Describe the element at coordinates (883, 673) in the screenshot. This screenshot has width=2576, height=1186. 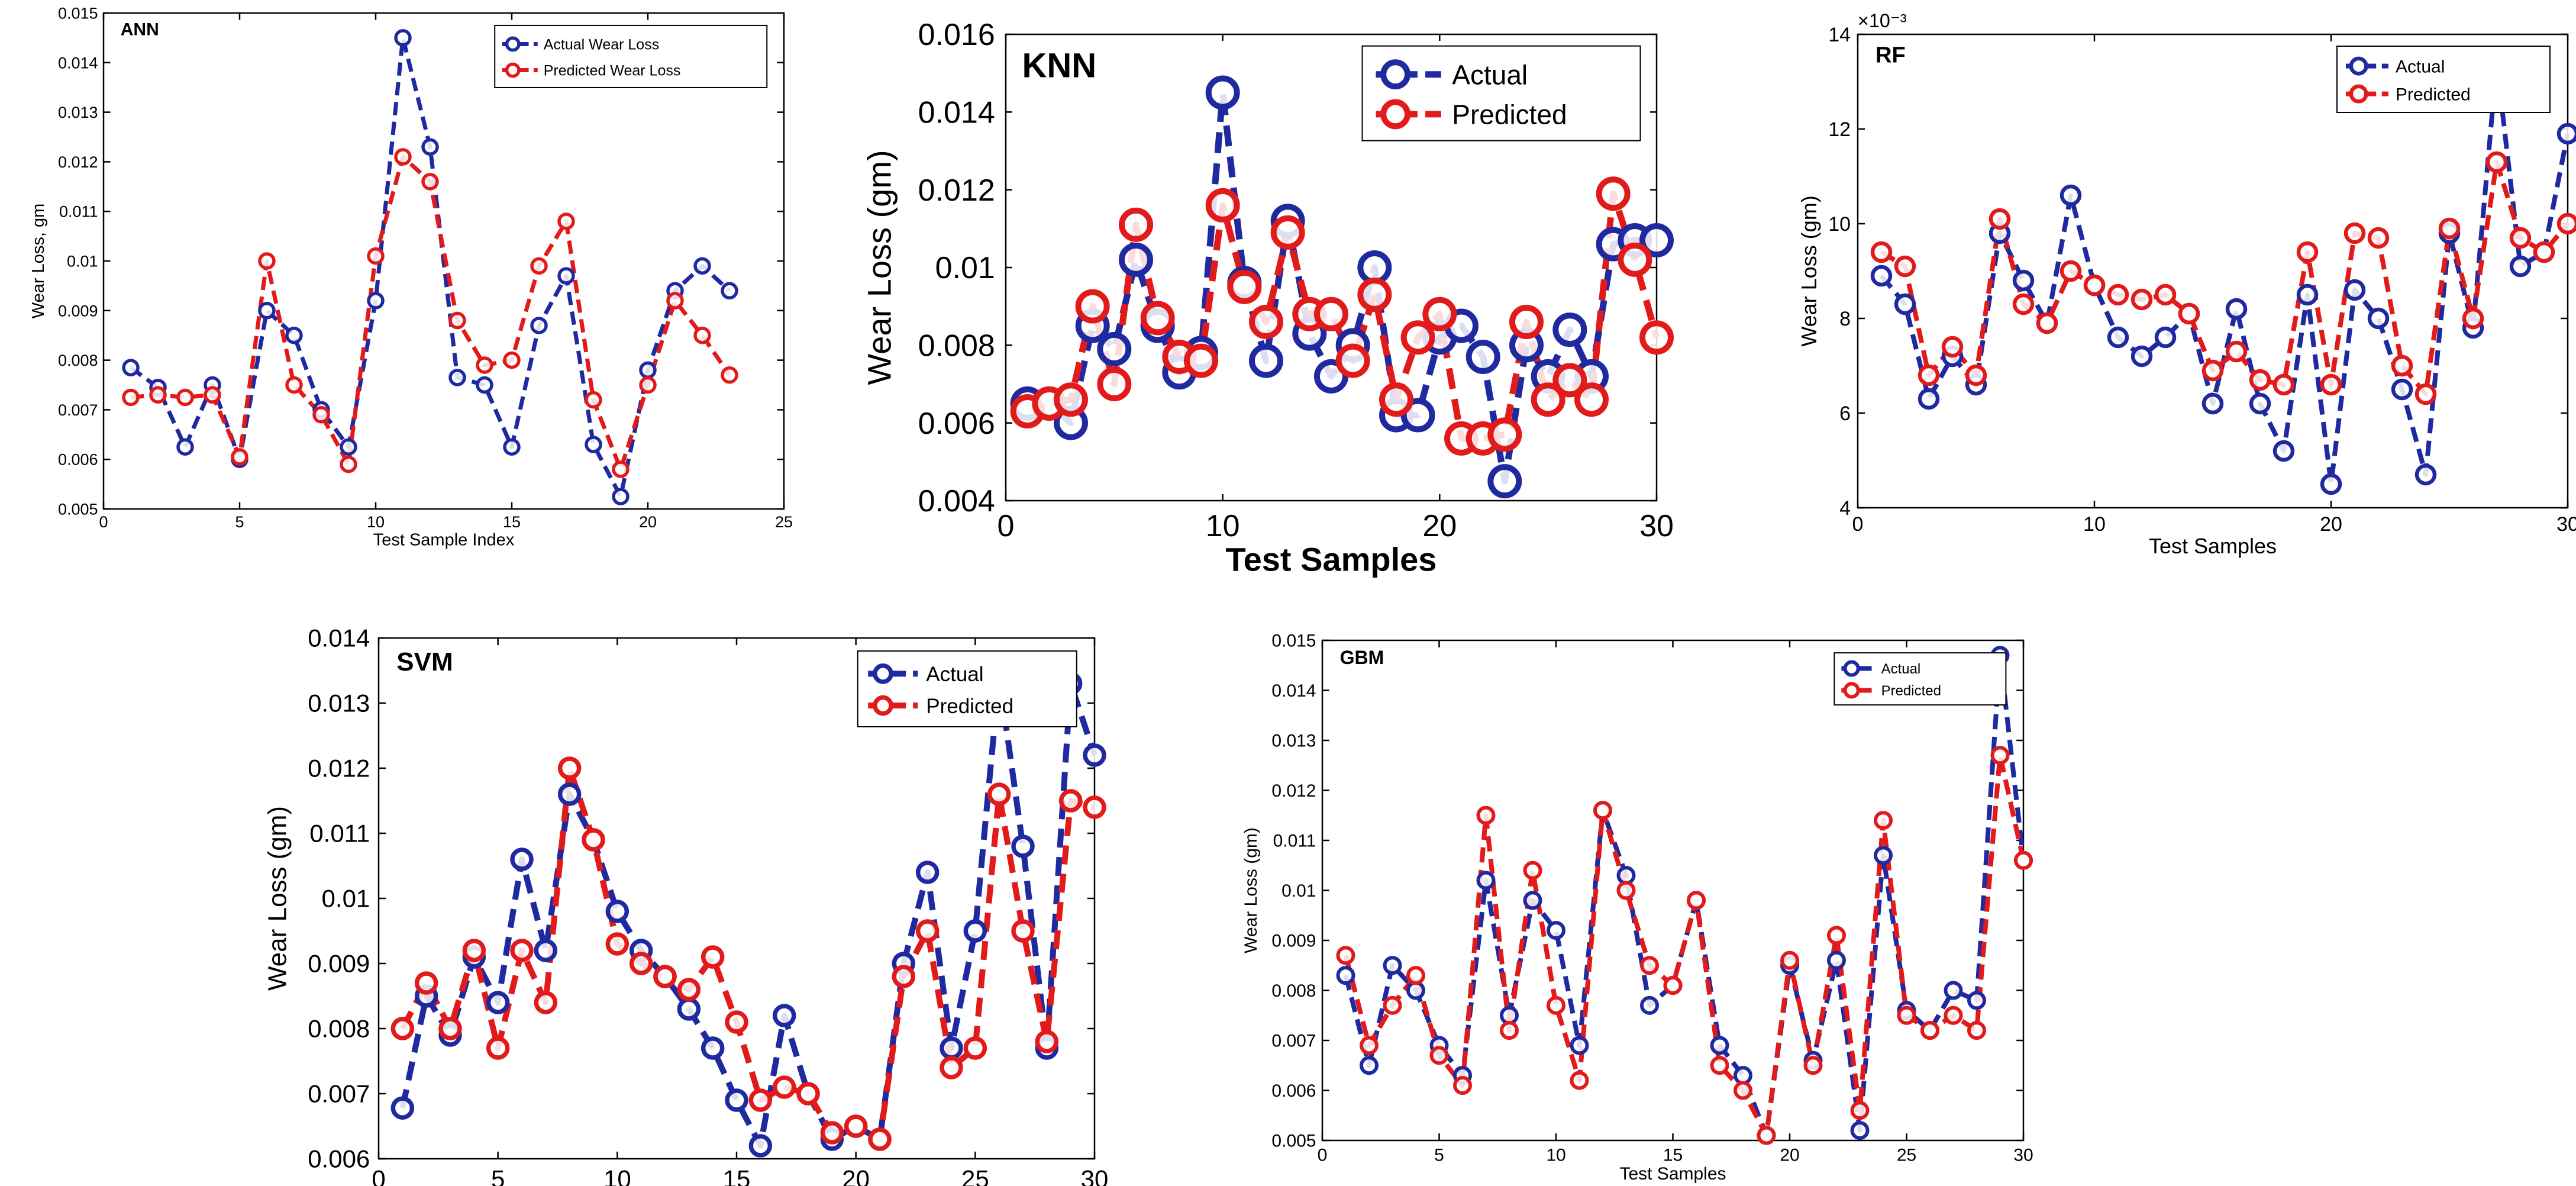
I see `svm-legend-swatch-marker` at that location.